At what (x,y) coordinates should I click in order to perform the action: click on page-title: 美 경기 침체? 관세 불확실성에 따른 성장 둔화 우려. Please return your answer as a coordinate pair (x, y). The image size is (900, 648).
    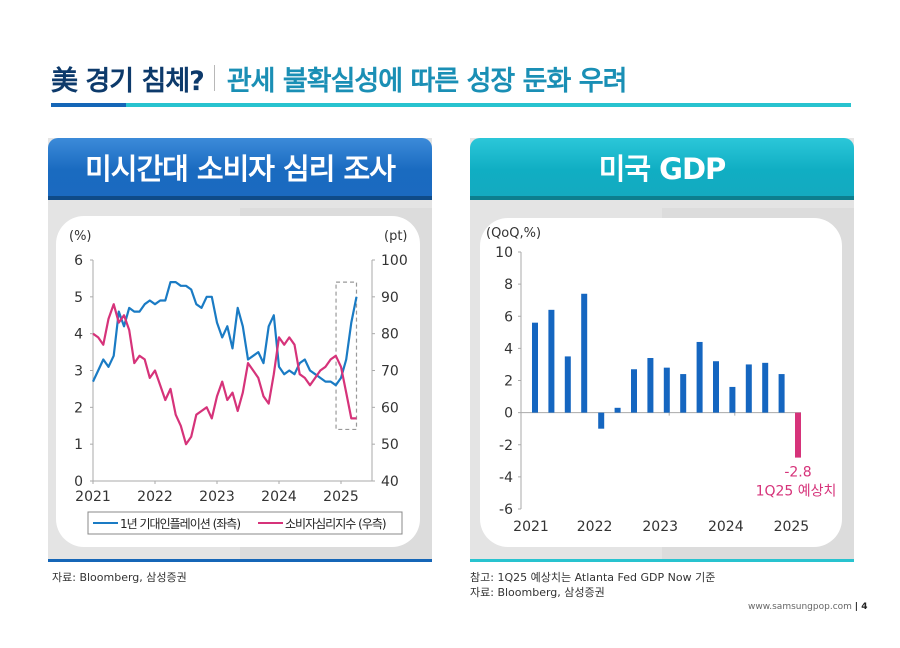
    Looking at the image, I should click on (339, 78).